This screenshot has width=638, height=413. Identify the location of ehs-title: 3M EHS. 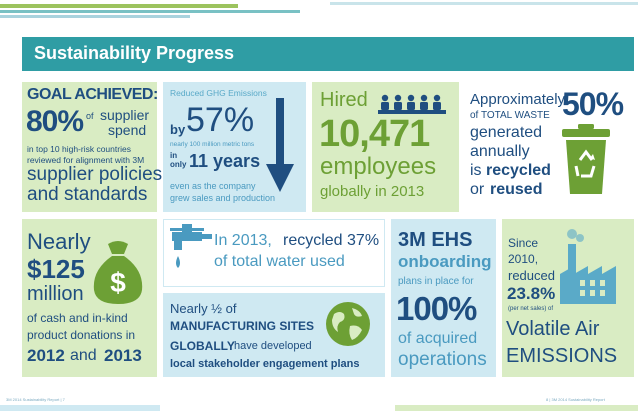
(435, 240).